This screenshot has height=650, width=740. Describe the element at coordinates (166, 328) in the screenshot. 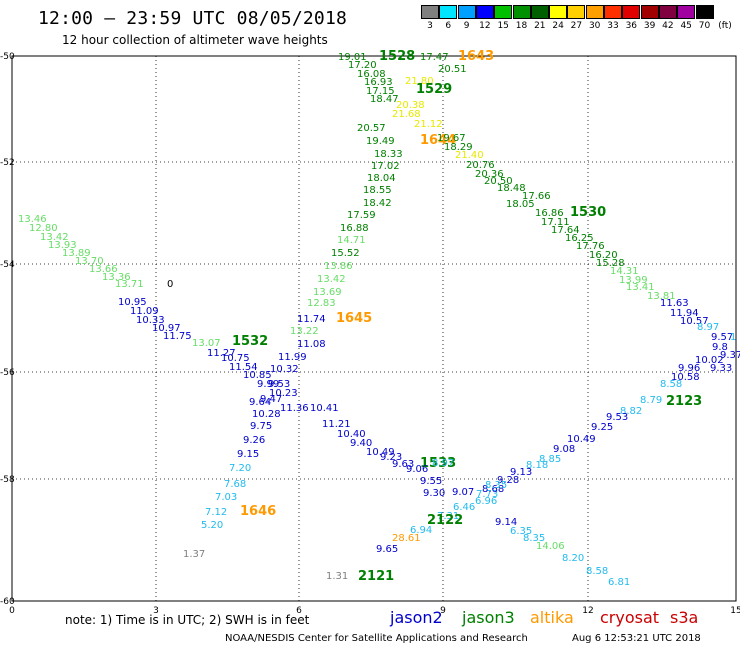

I see `wave-height-label: 10.97` at that location.